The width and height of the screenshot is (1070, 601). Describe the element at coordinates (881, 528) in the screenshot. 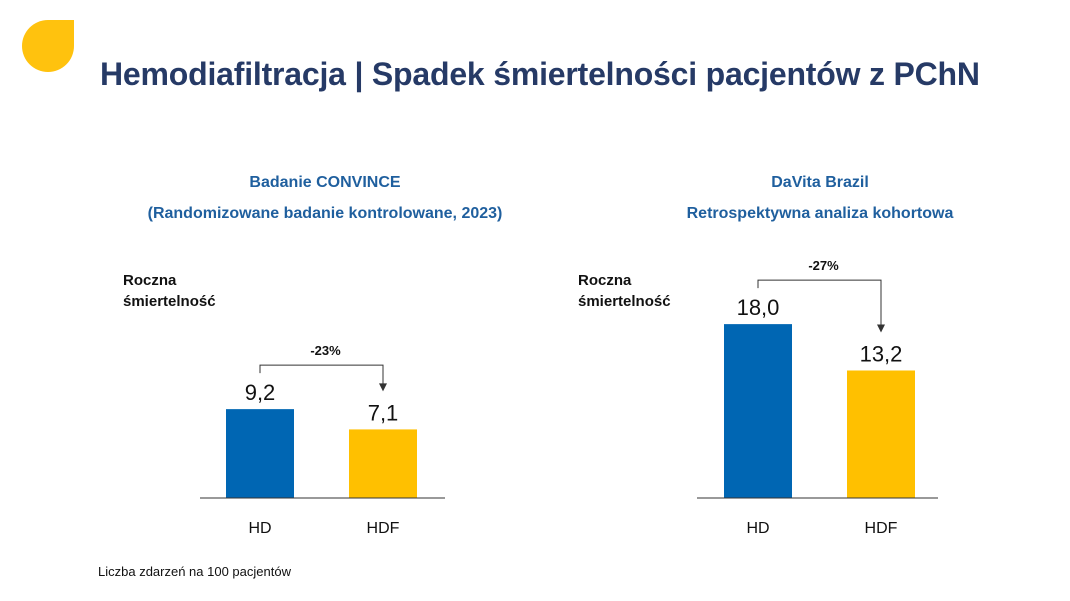

I see `chart-2-category-label-hdf: HDF` at that location.